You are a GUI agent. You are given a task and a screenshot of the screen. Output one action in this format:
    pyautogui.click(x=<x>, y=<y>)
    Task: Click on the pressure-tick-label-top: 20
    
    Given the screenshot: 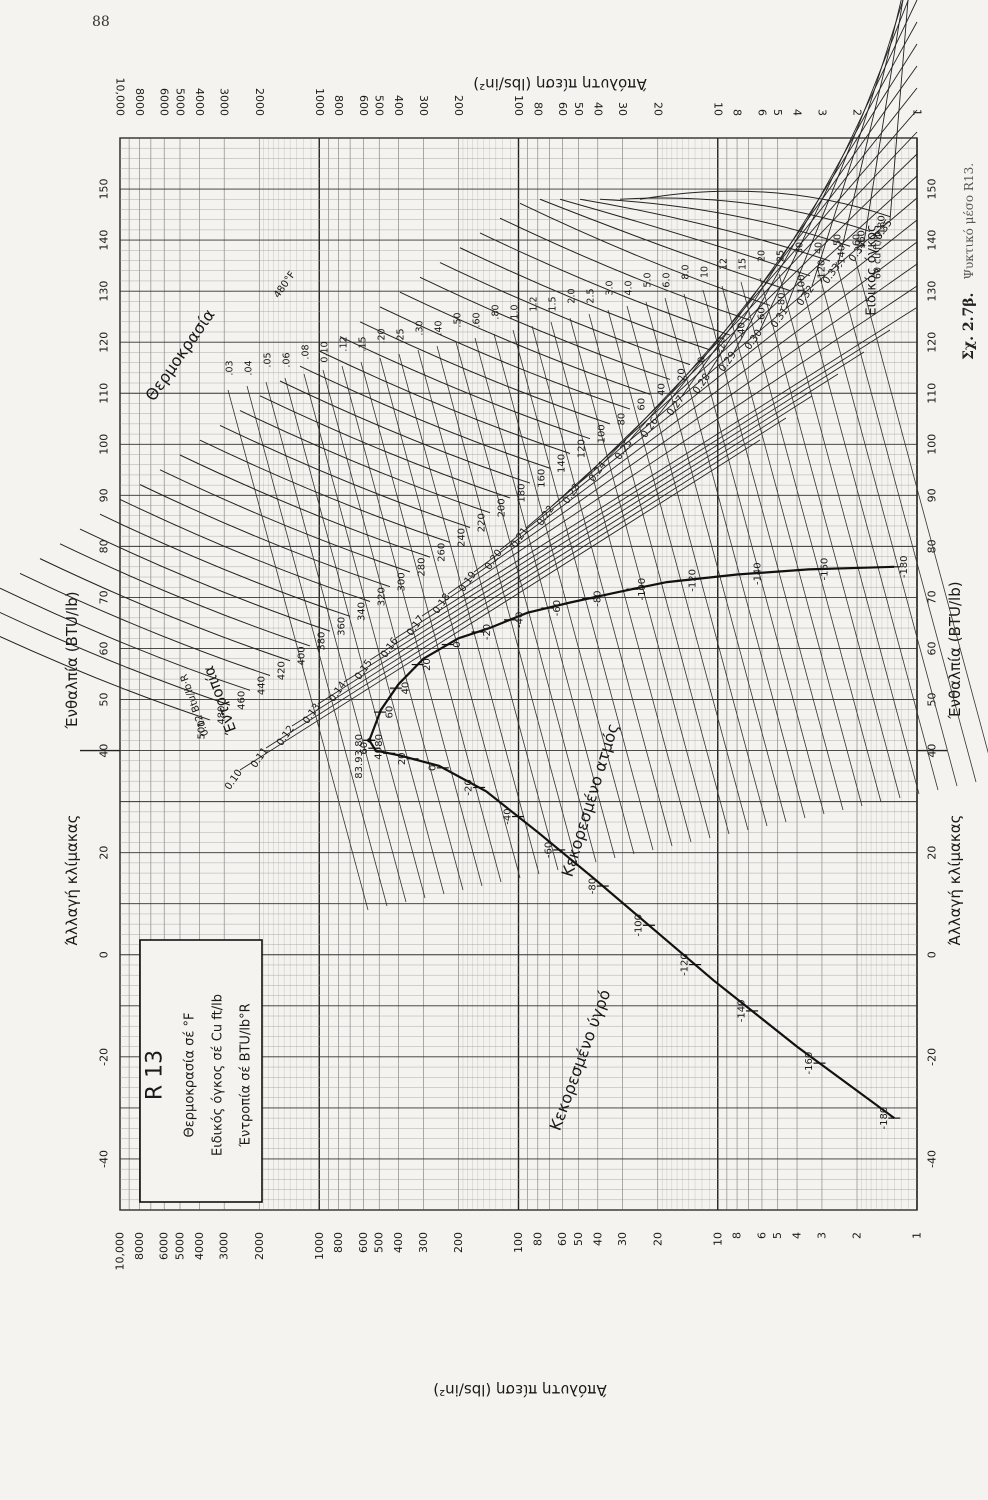 What is the action you would take?
    pyautogui.click(x=657, y=109)
    